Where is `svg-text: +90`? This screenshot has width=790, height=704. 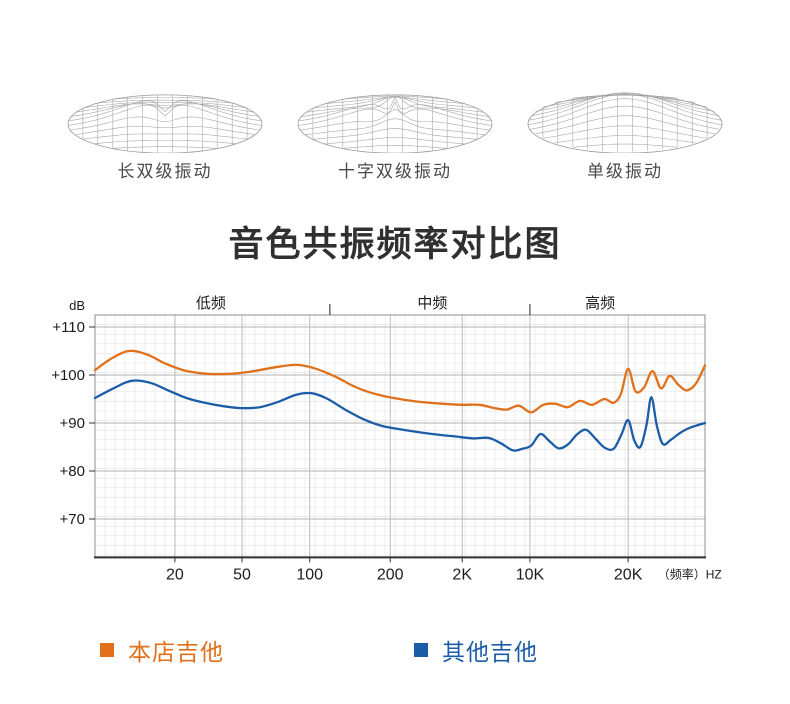 svg-text: +90 is located at coordinates (72, 423).